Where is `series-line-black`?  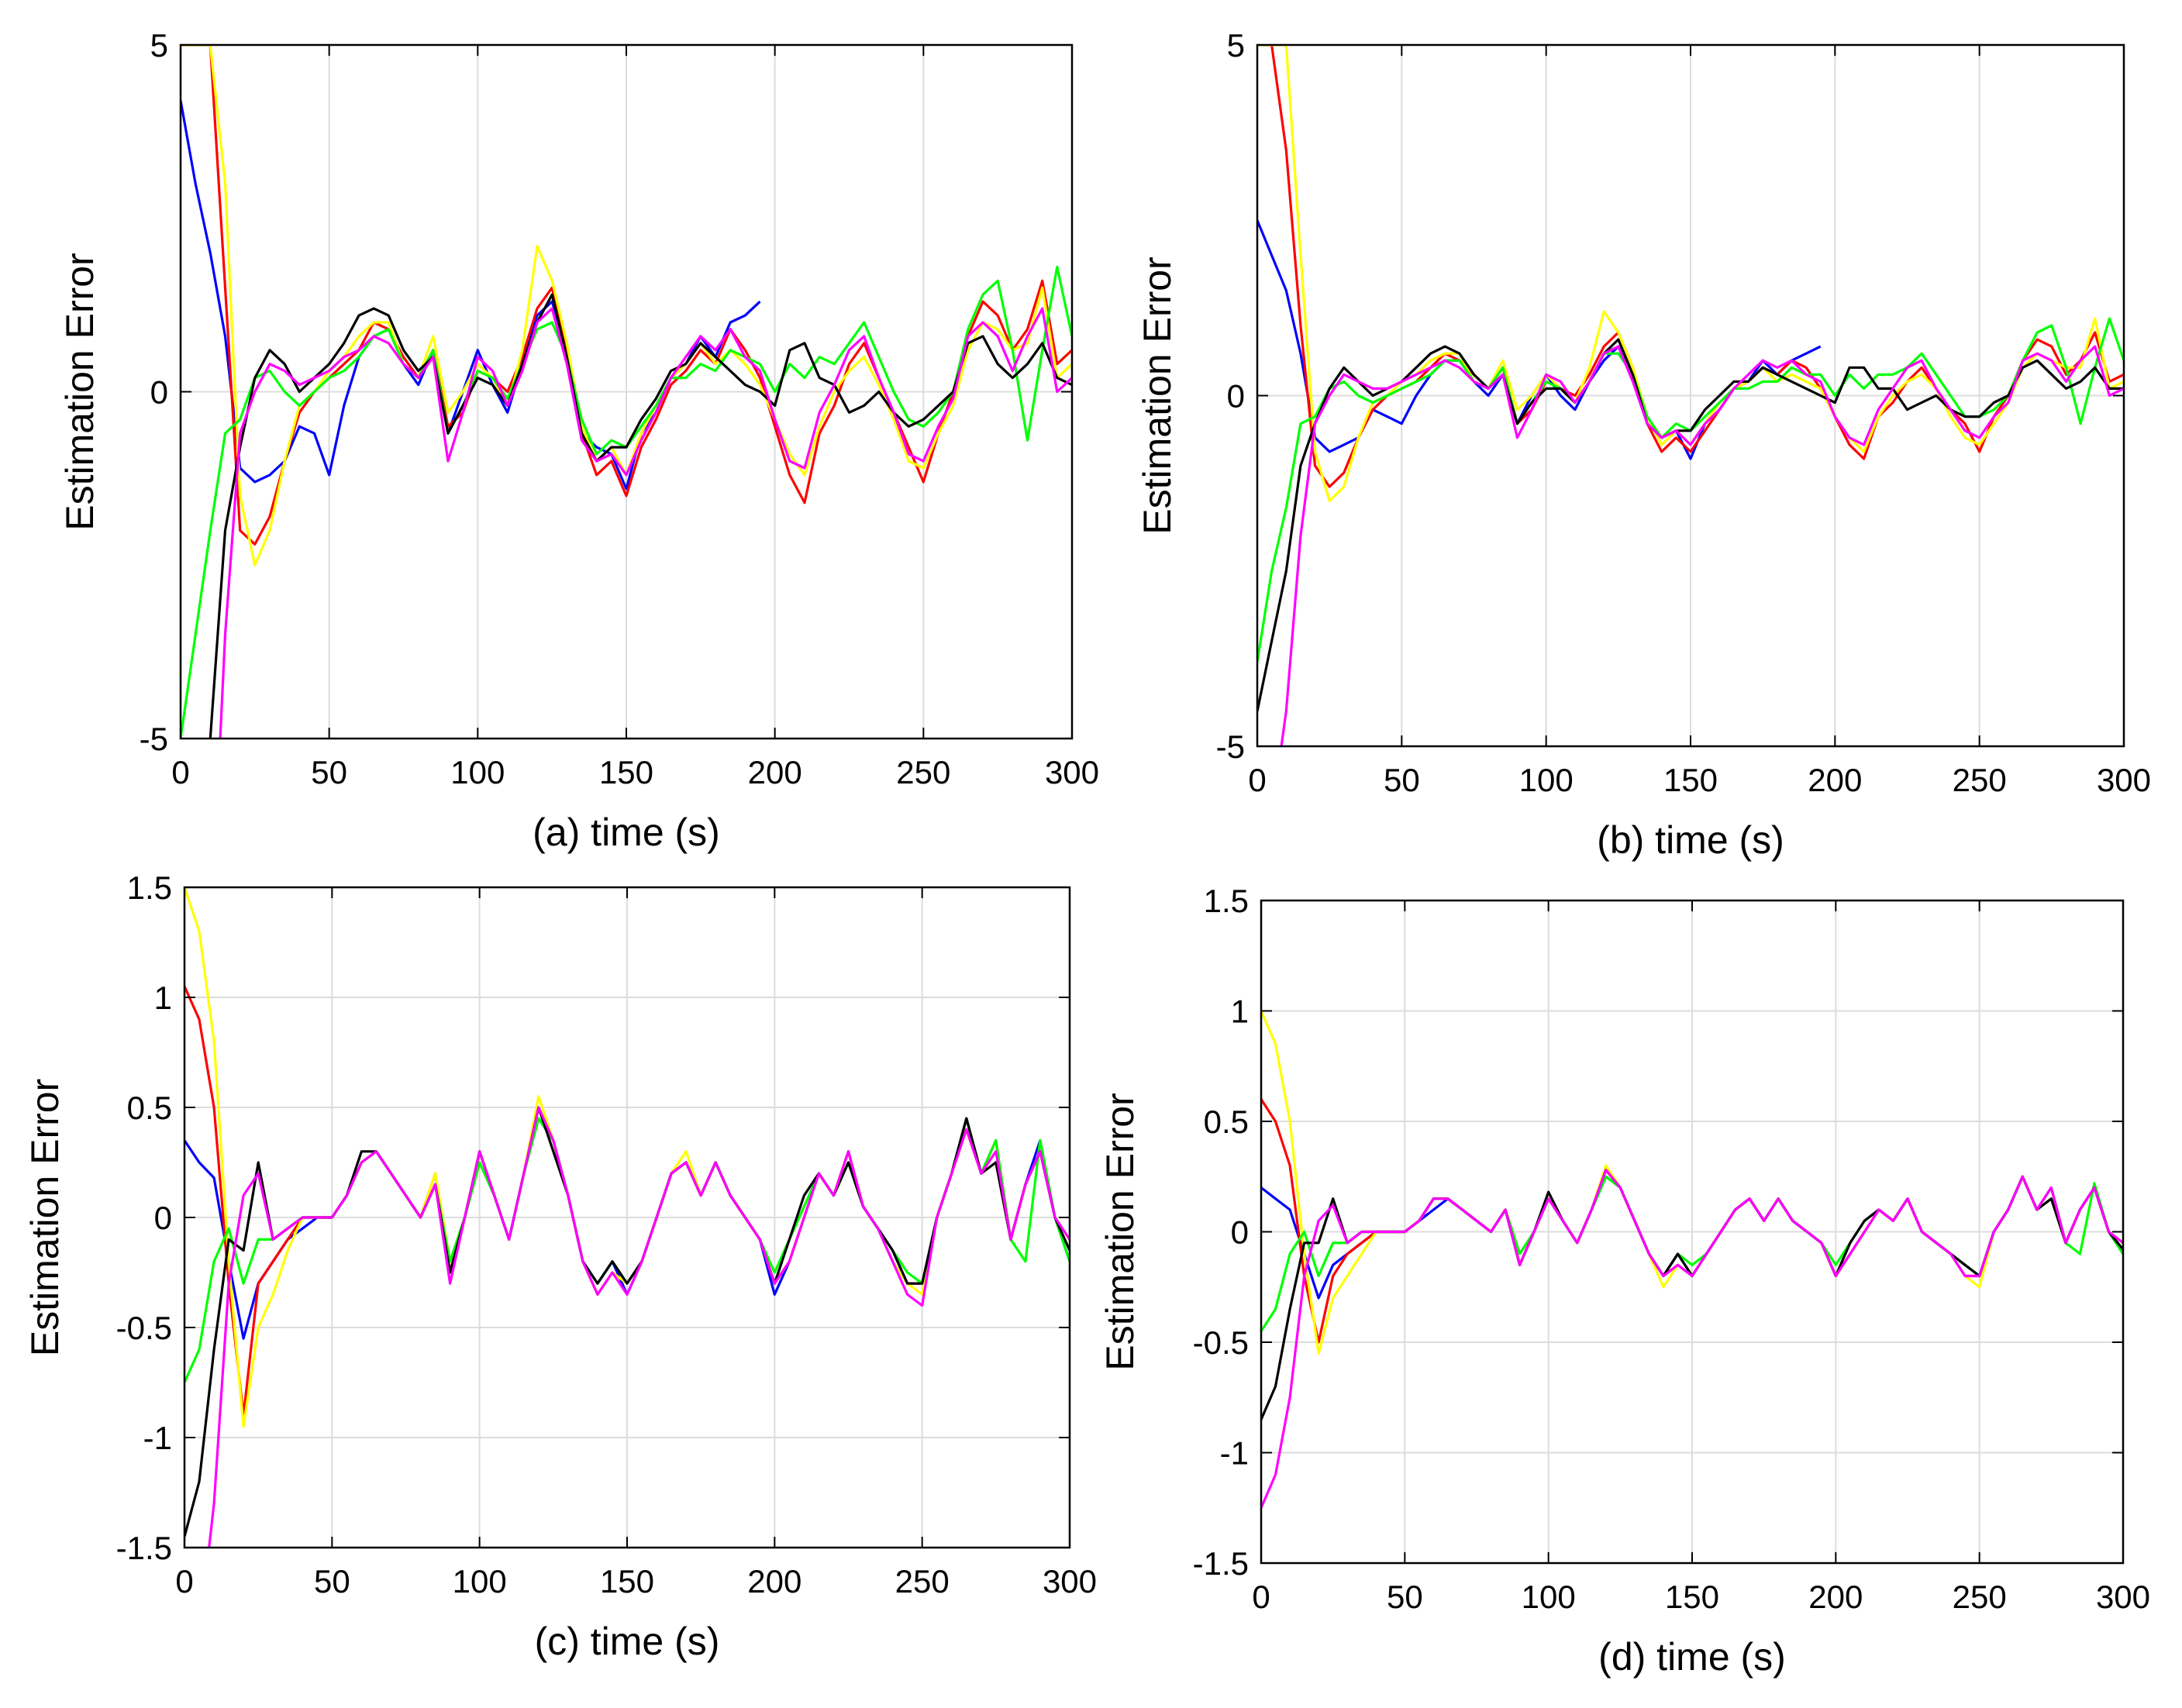
series-line-black is located at coordinates (640, 516).